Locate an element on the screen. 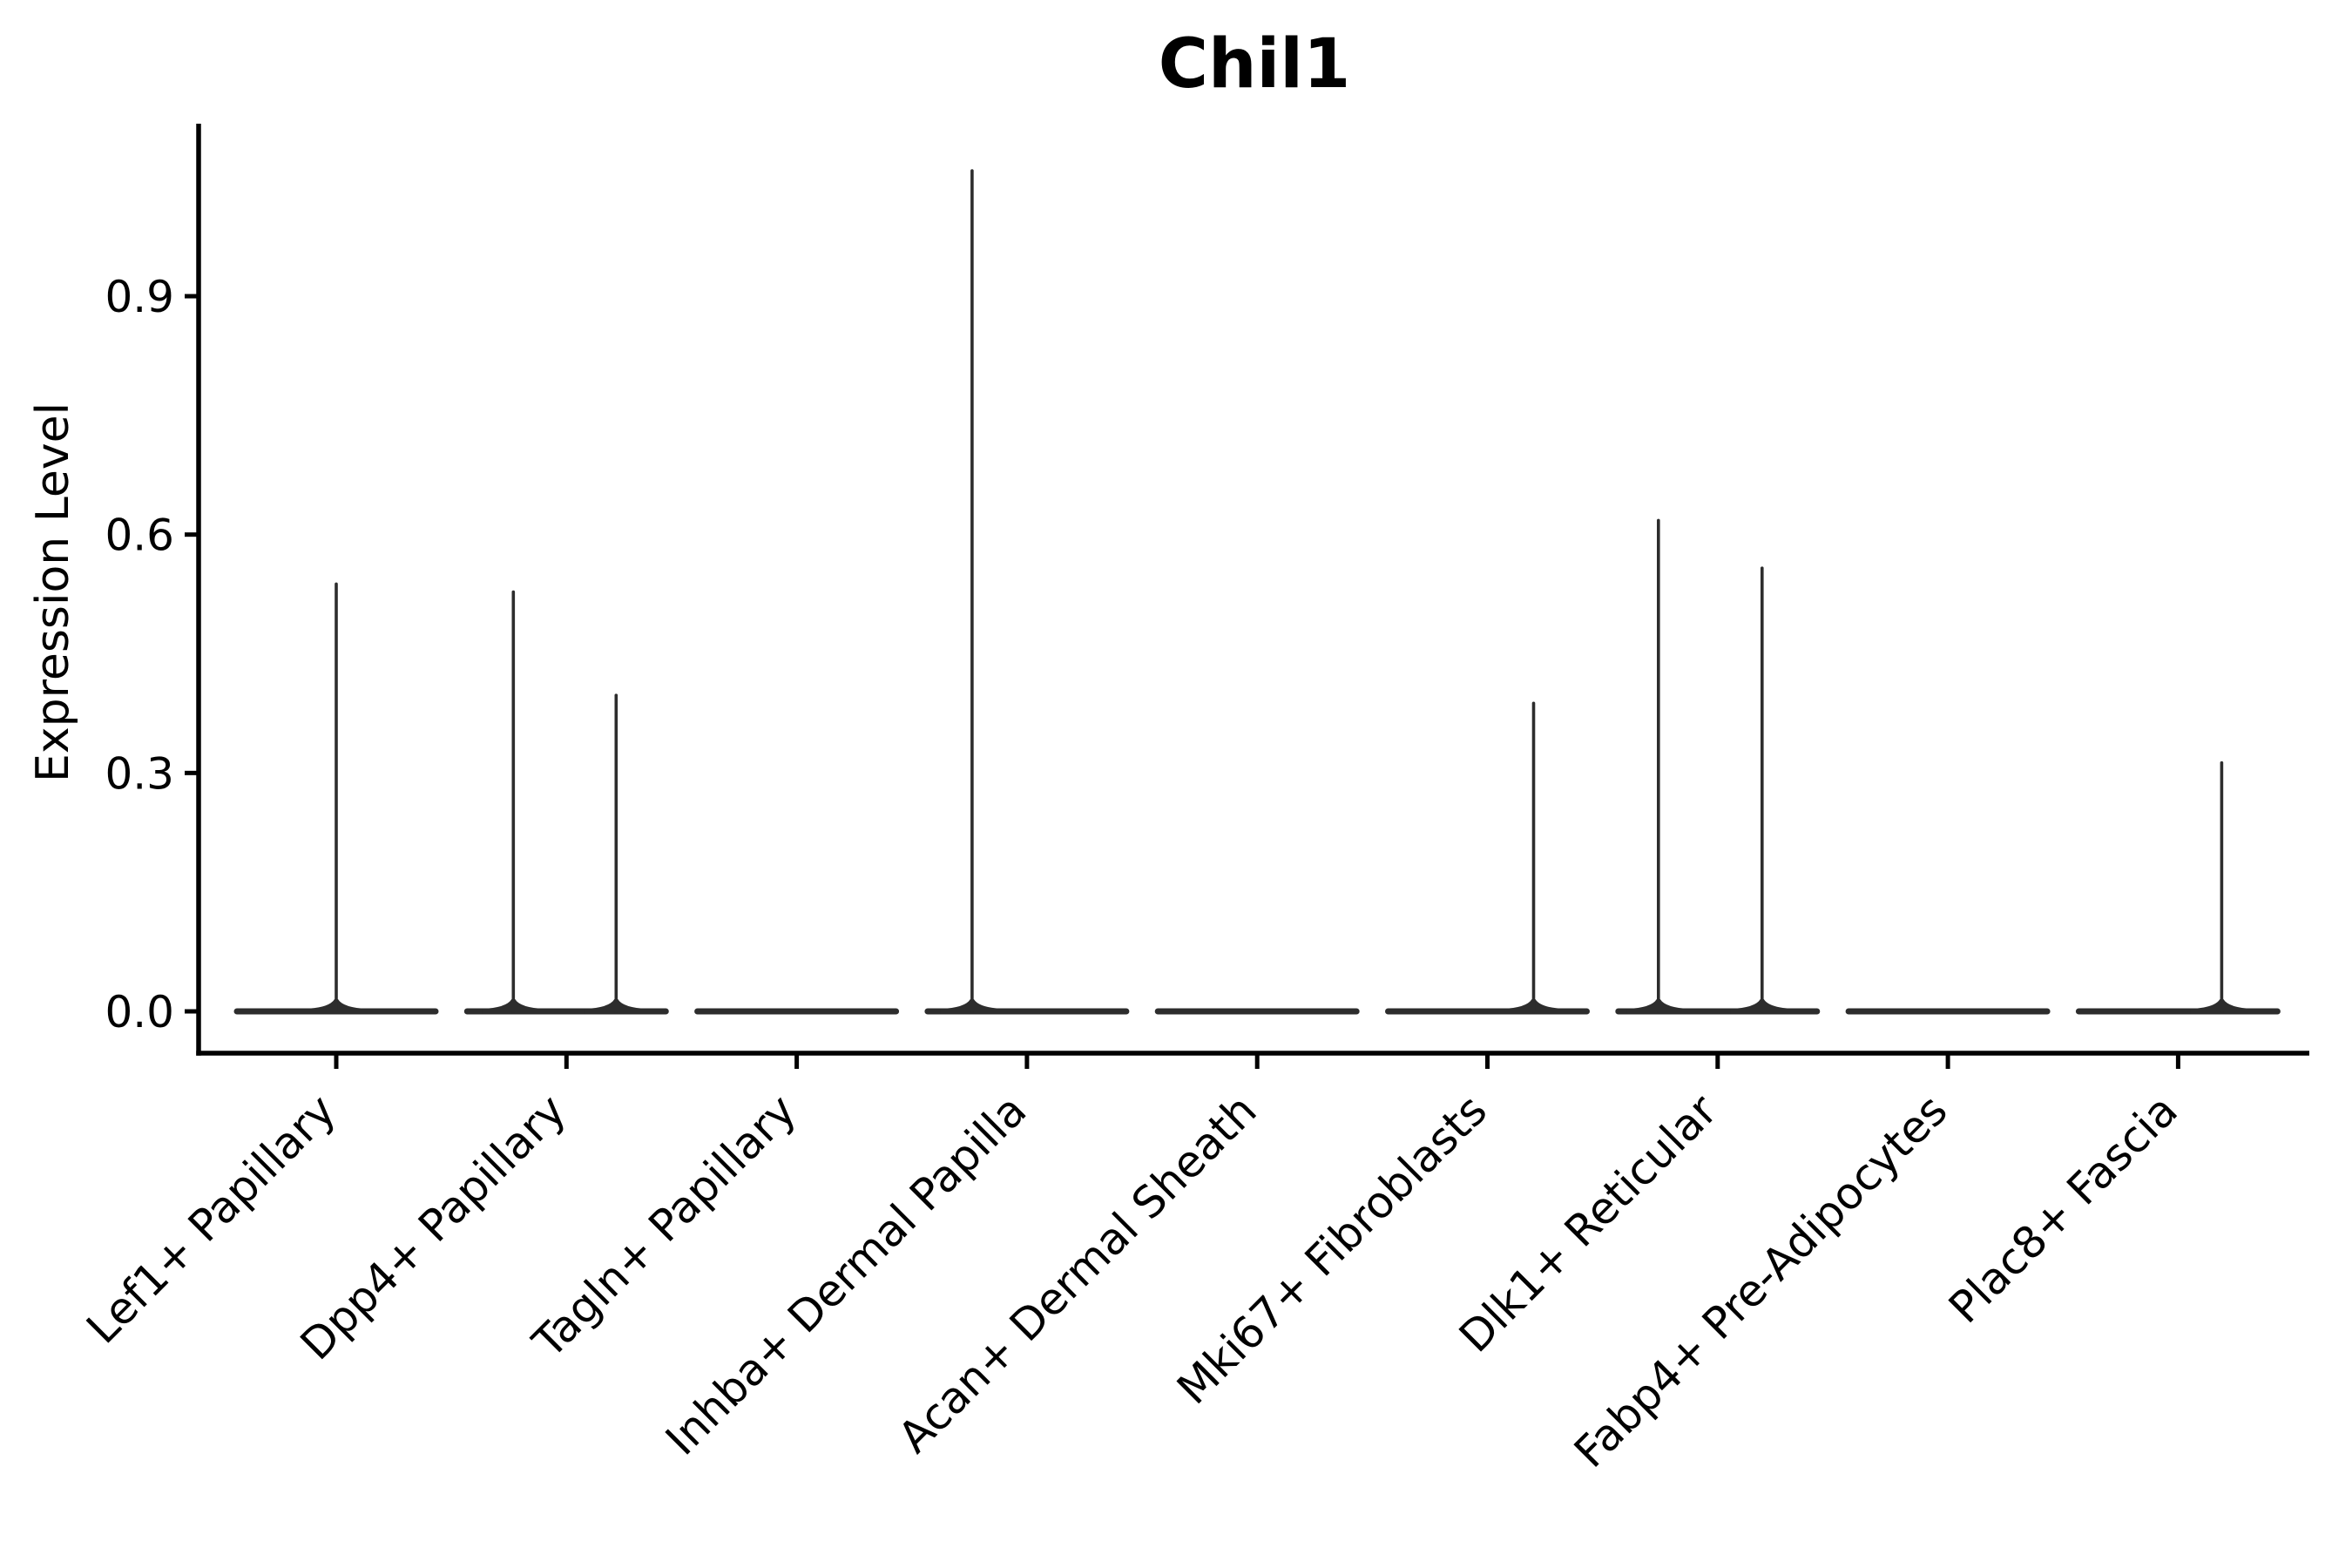  x-tick-label: Lef1+ Papillary is located at coordinates (211, 1219).